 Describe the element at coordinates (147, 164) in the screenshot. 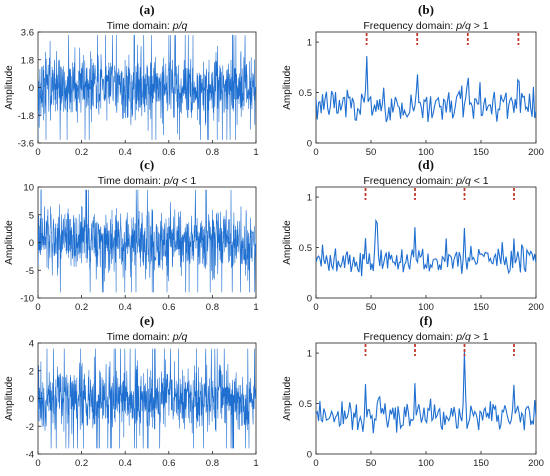

I see `panel-letter: (c)` at that location.